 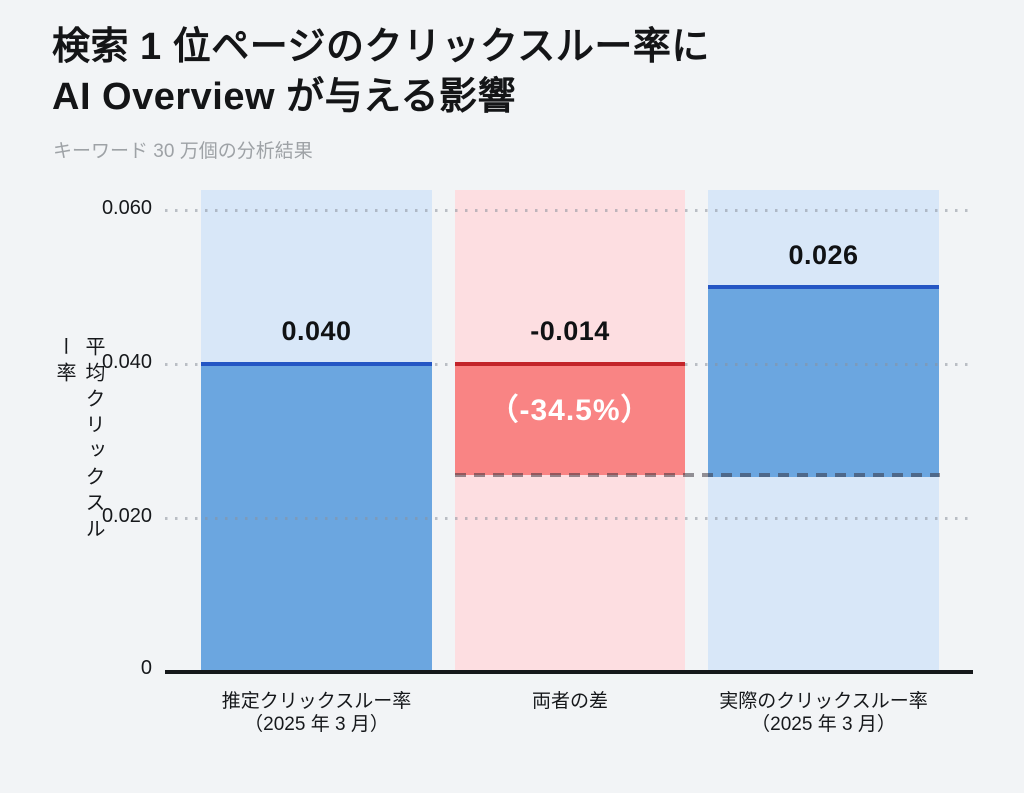 I want to click on x-label-difference: 両者の差, so click(x=570, y=701).